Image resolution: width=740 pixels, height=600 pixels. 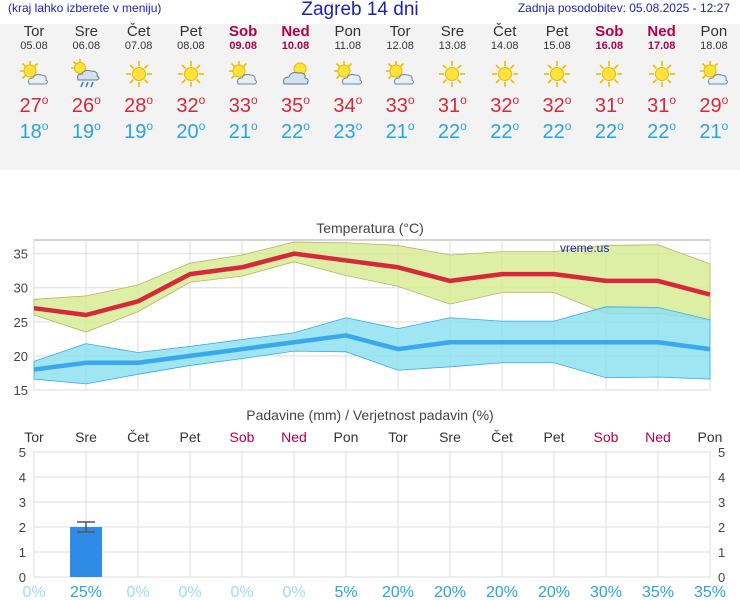 I want to click on y-tick-label: 15, so click(x=21, y=389).